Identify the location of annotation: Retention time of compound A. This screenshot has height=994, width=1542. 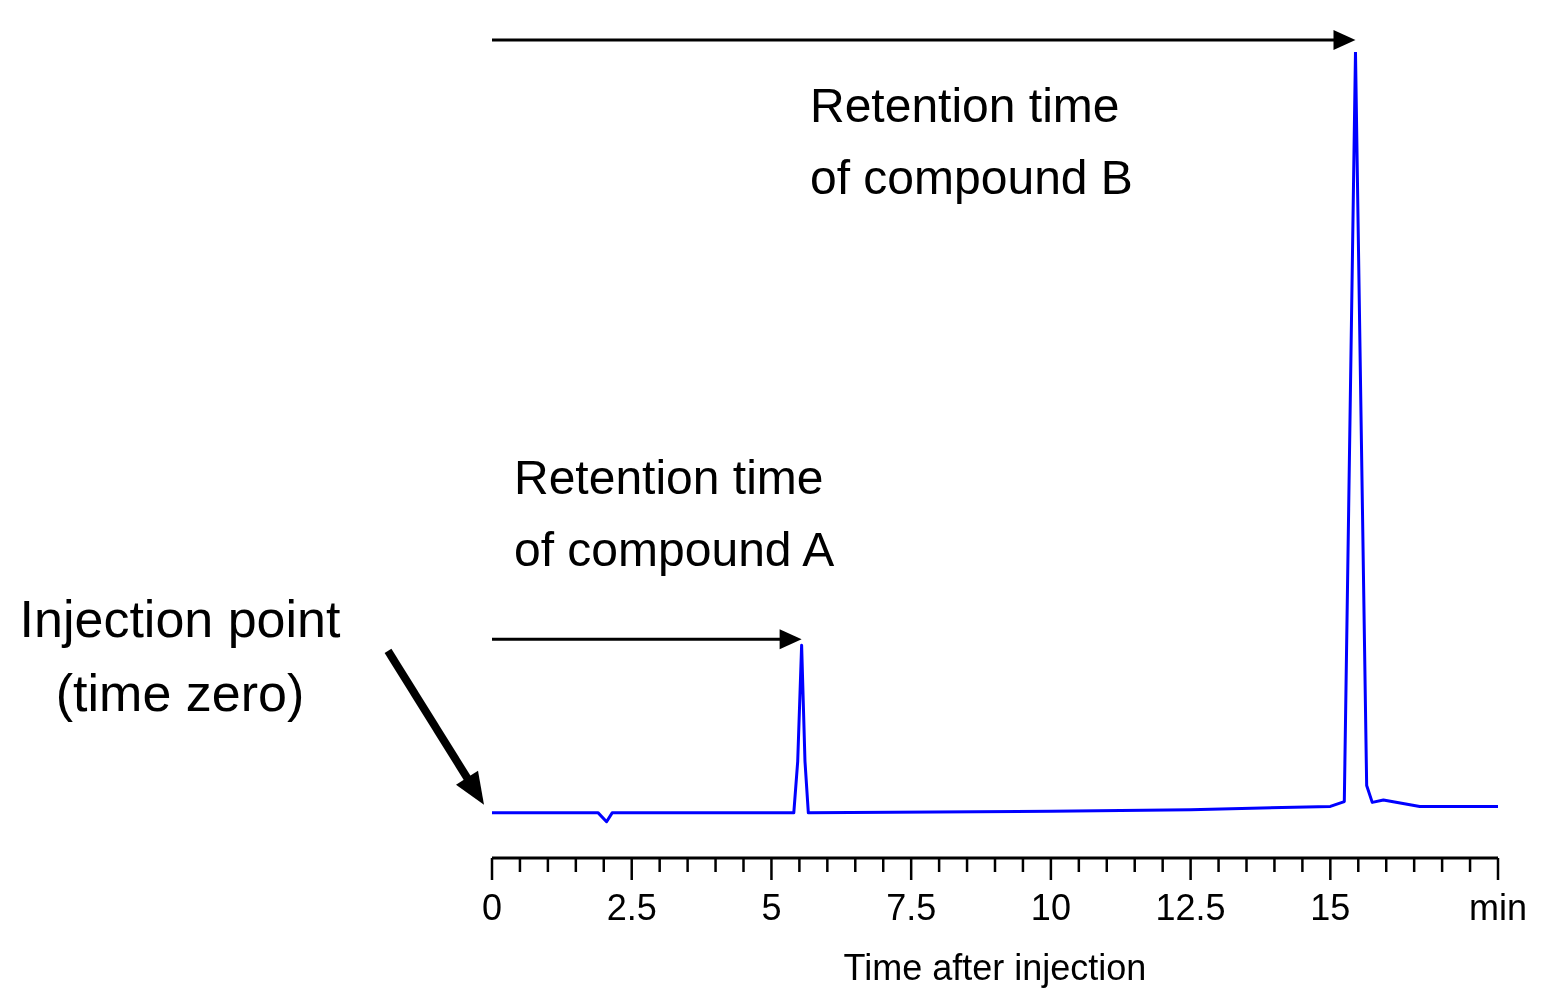
(674, 514).